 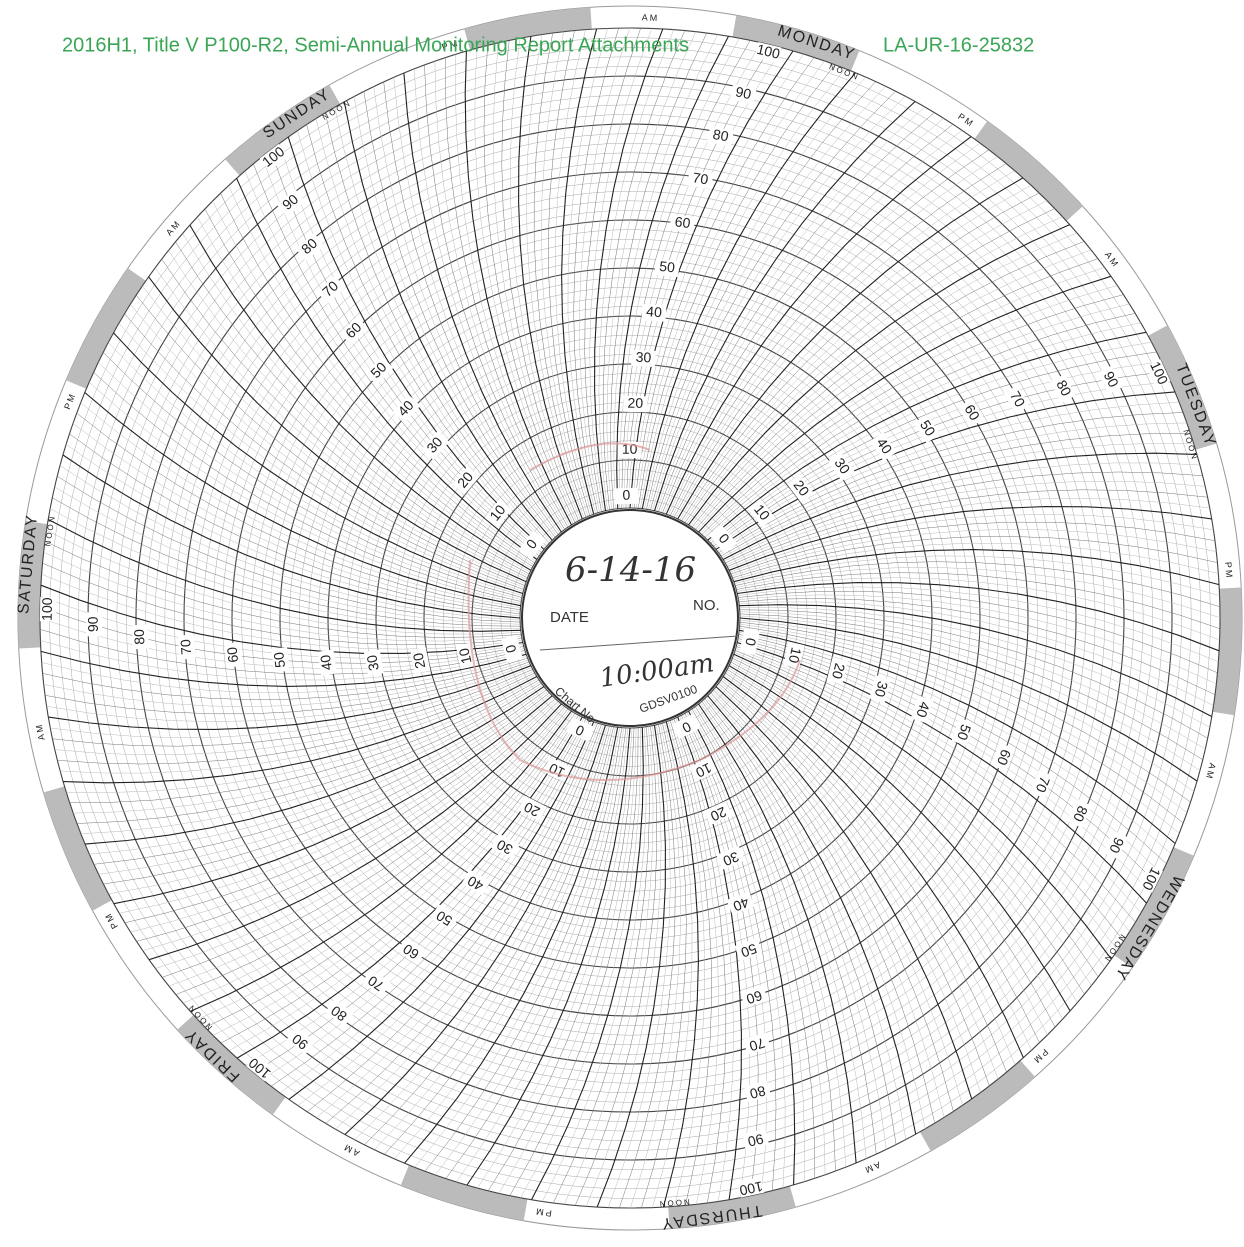 I want to click on am-label: AM, so click(x=1211, y=771).